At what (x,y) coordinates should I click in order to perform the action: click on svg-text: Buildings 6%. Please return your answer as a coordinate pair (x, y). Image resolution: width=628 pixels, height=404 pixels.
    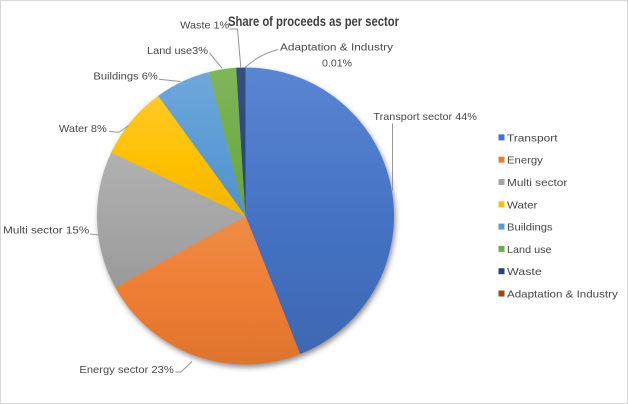
    Looking at the image, I should click on (125, 77).